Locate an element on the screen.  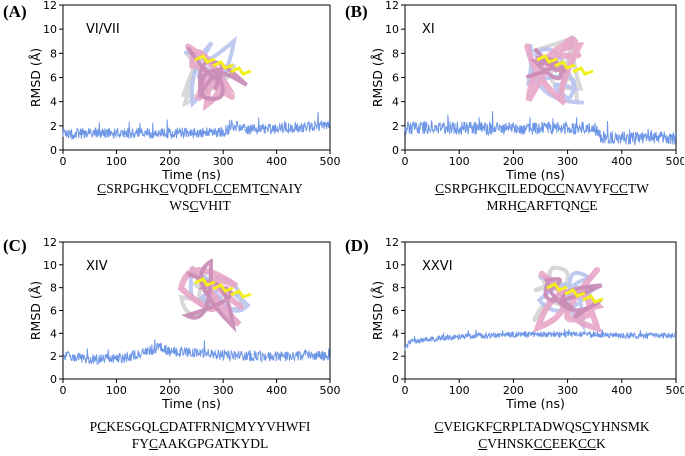
sequence-line: CSRPGHKCILEDQCCNAVYFCCTW is located at coordinates (542, 188).